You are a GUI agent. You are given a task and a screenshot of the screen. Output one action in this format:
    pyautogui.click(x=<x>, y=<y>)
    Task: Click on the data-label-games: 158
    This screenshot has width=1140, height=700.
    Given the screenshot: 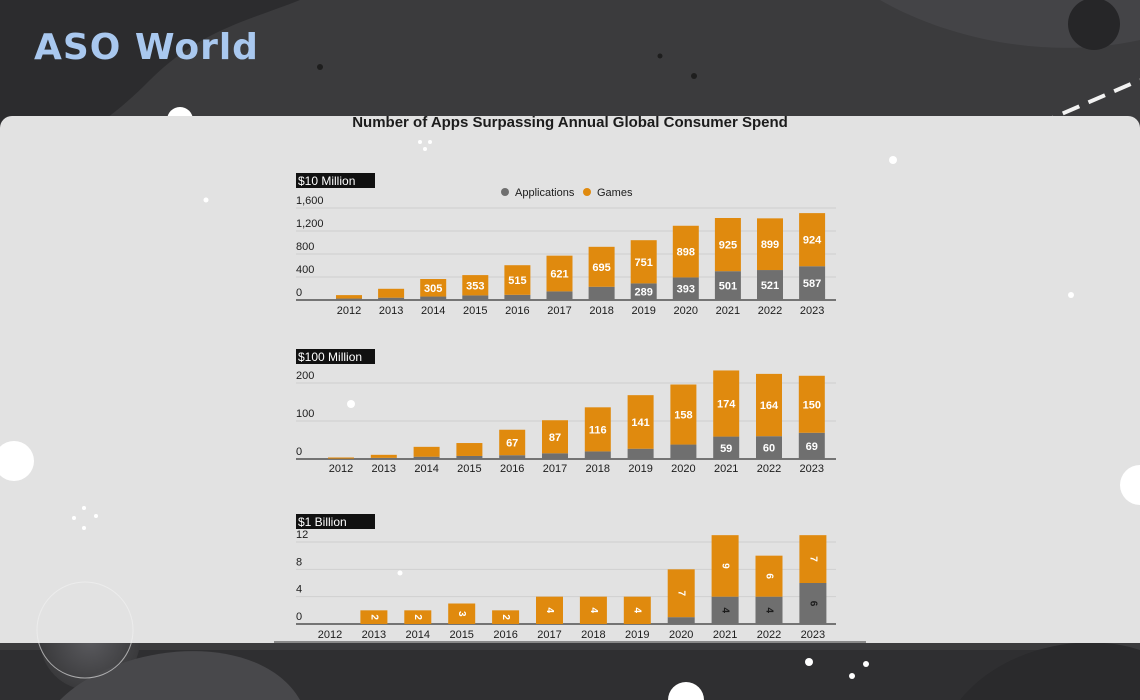 What is the action you would take?
    pyautogui.click(x=683, y=416)
    